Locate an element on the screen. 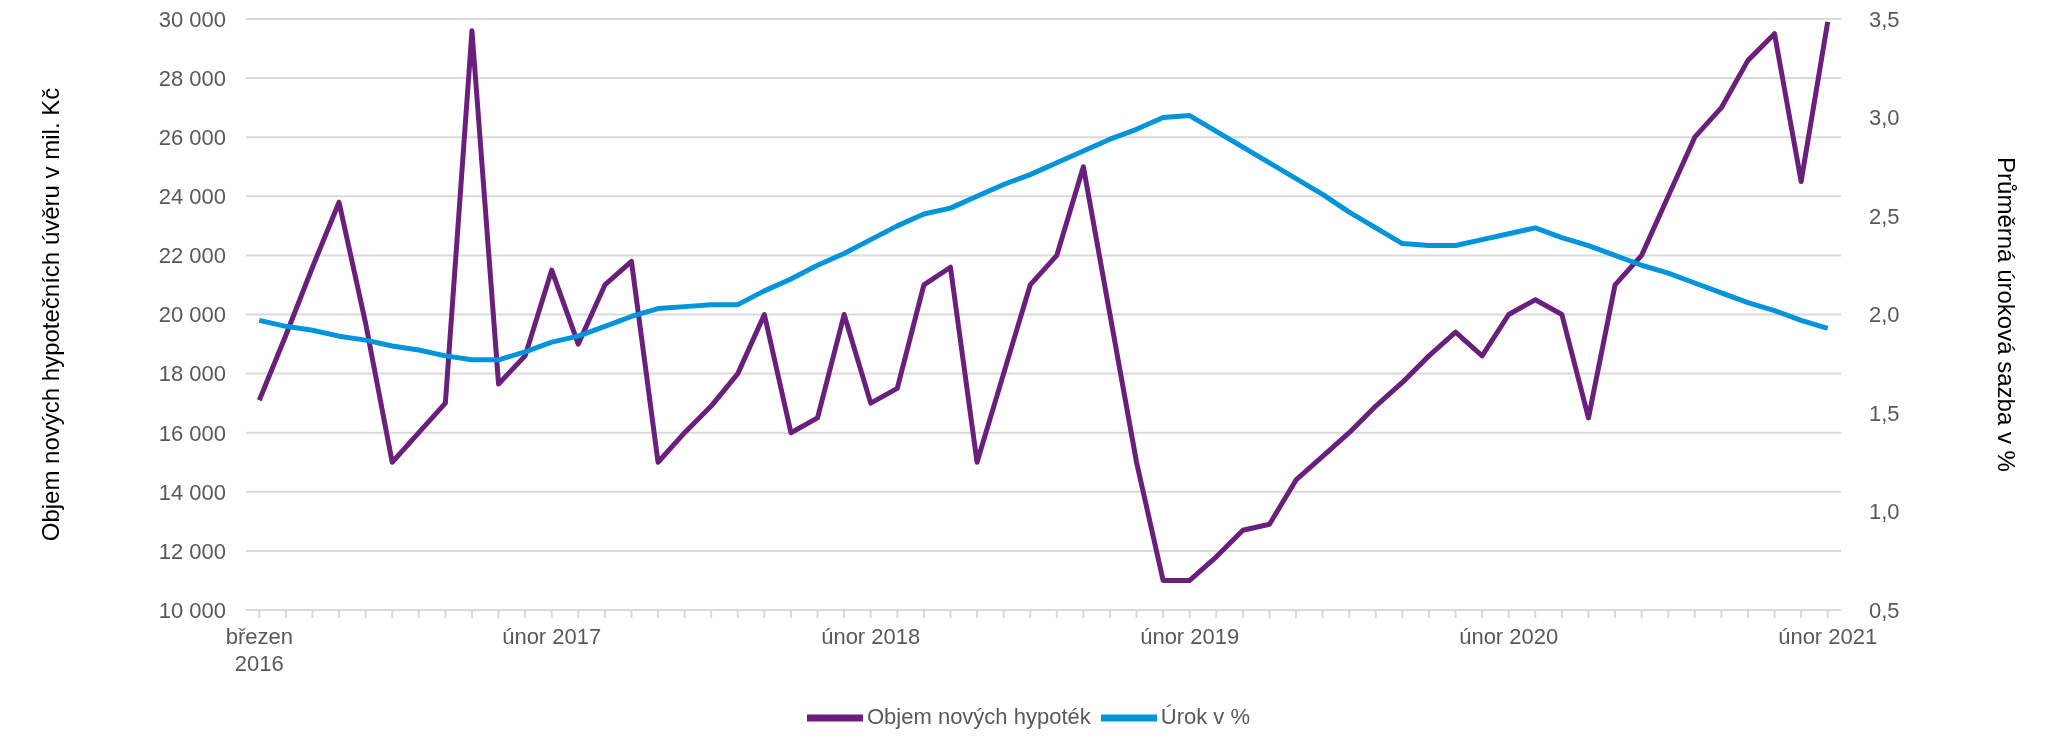  y-tick-label: 26 000 is located at coordinates (192, 138).